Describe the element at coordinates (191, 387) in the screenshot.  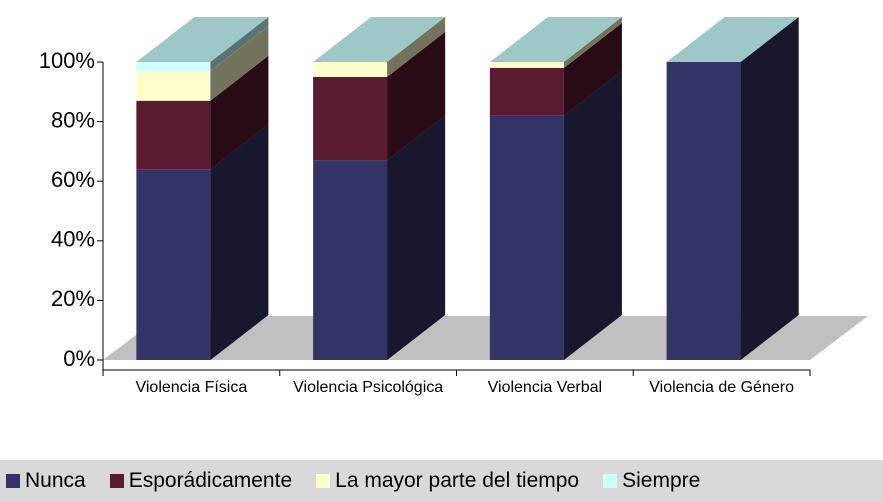
I see `x-tick-label: Violencia Física` at that location.